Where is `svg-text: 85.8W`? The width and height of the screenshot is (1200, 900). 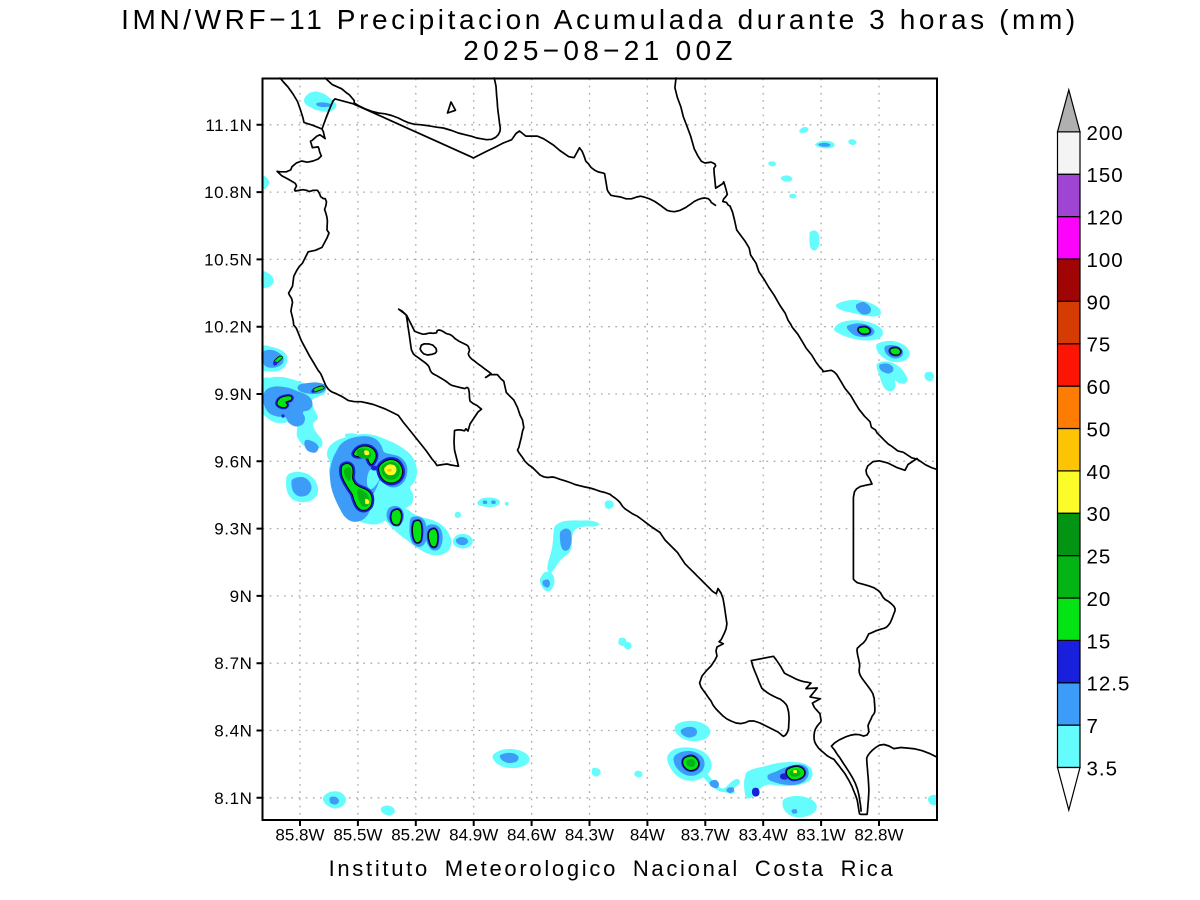 svg-text: 85.8W is located at coordinates (299, 835).